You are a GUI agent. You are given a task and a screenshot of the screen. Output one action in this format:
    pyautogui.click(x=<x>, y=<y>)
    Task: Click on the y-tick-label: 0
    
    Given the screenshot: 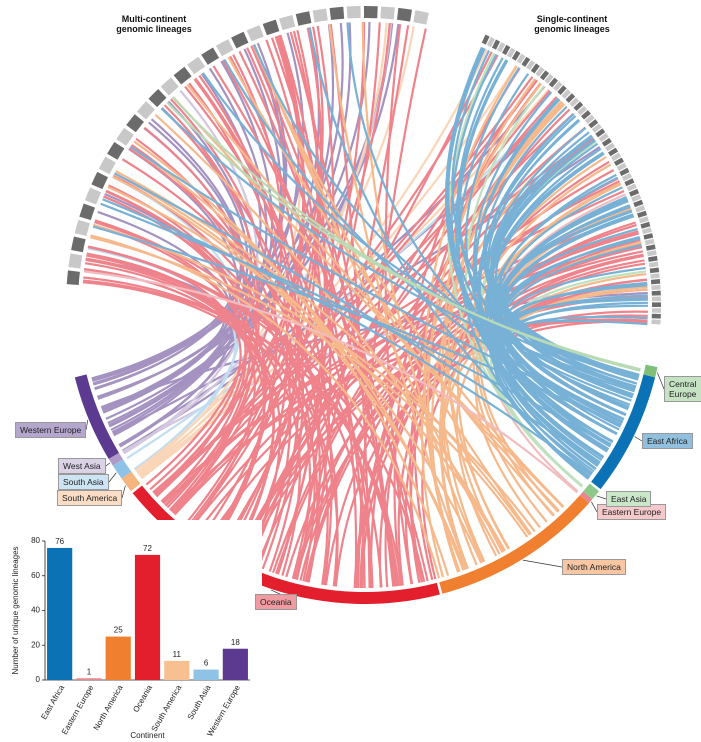 What is the action you would take?
    pyautogui.click(x=38, y=679)
    